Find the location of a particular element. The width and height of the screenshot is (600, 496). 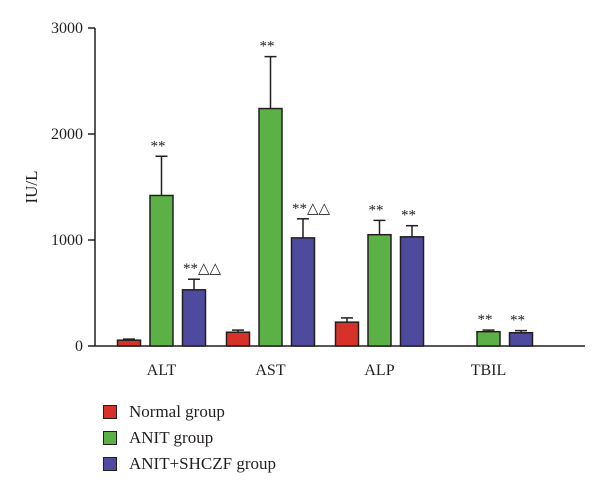

y-tick-label: 0 is located at coordinates (79, 346).